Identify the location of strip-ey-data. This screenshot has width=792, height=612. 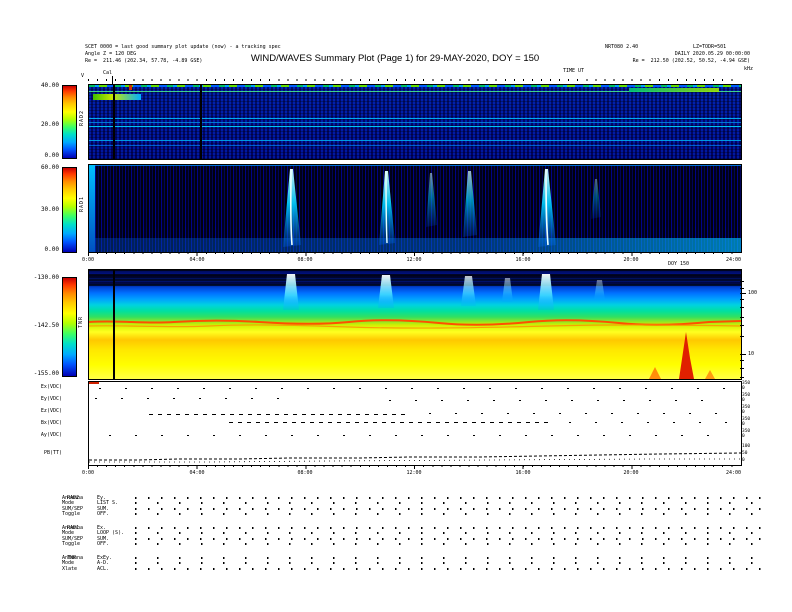
(195, 398).